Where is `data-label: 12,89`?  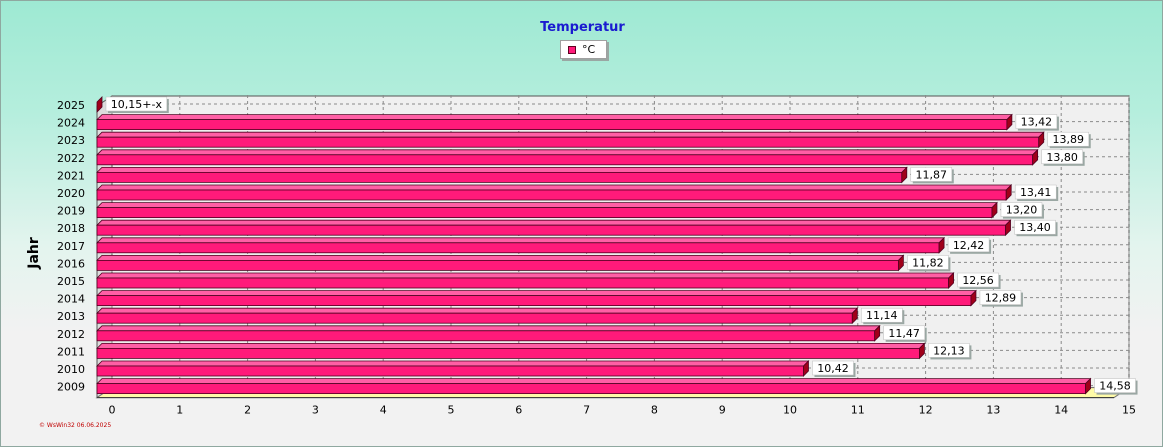 data-label: 12,89 is located at coordinates (1001, 298).